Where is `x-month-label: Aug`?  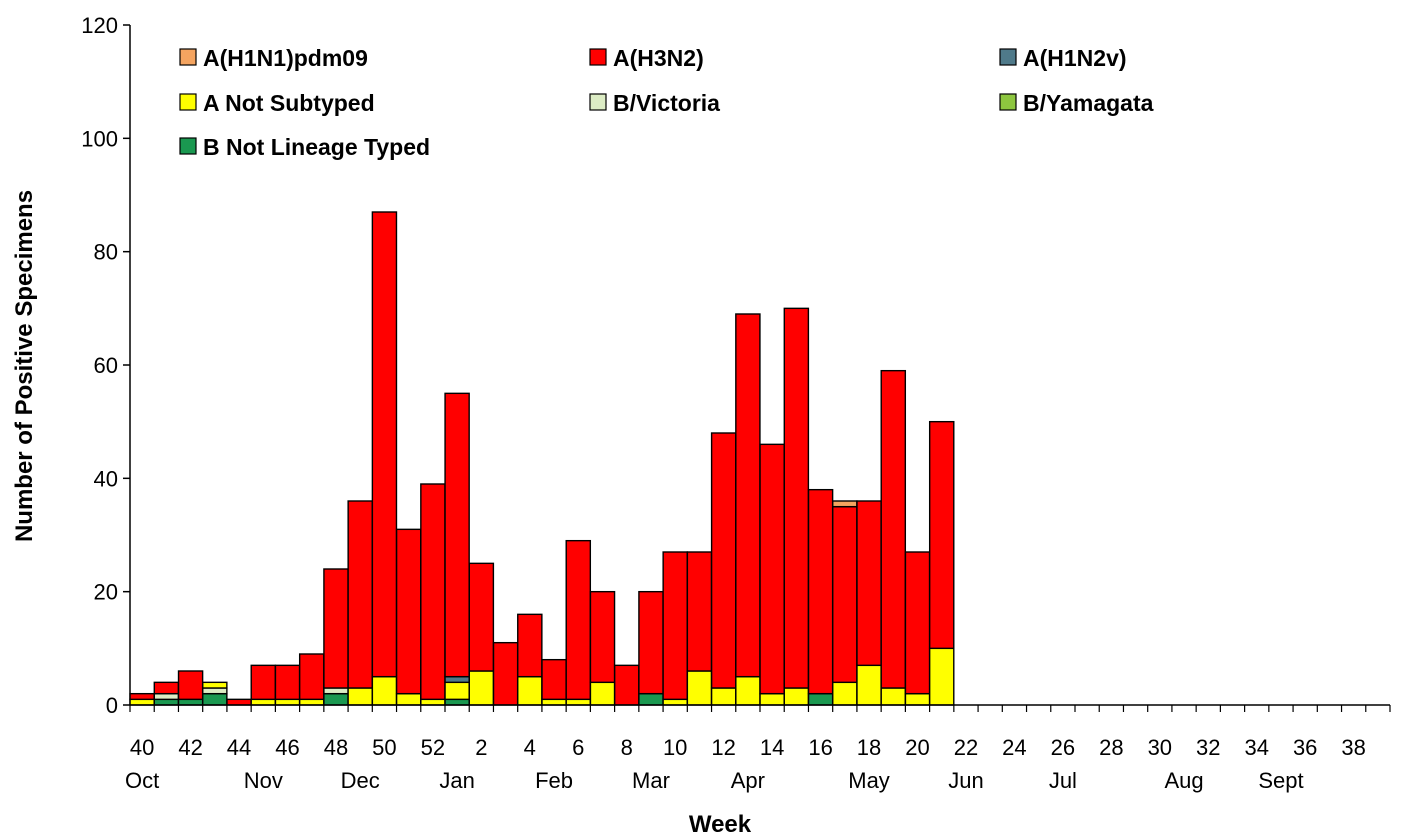
x-month-label: Aug is located at coordinates (1183, 780).